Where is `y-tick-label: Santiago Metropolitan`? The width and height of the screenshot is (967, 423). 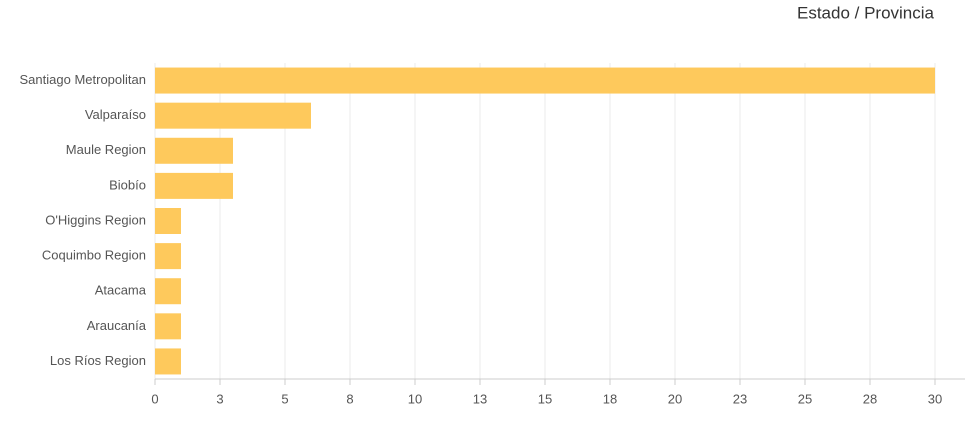
y-tick-label: Santiago Metropolitan is located at coordinates (83, 79).